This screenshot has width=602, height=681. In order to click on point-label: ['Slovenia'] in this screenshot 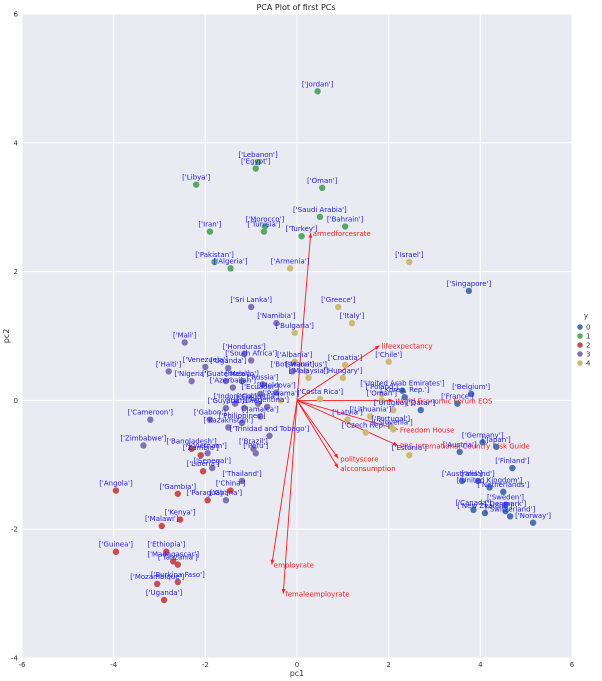, I will do `click(393, 422)`.